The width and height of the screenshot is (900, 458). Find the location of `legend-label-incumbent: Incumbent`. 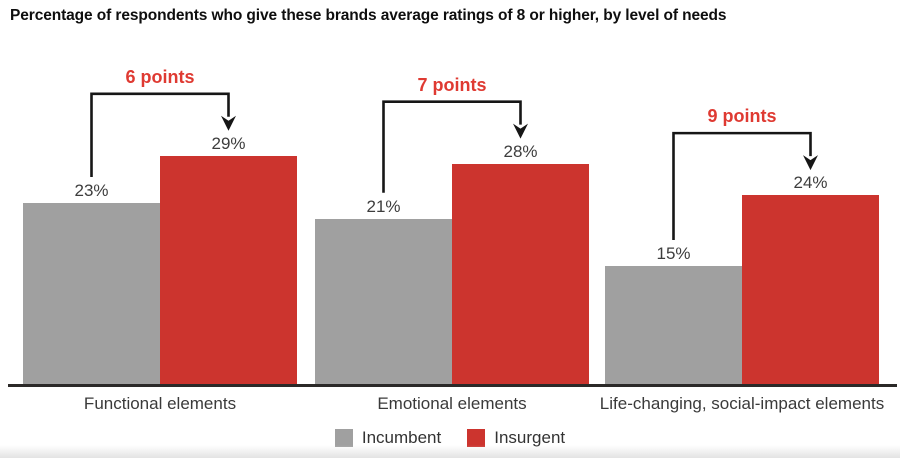

legend-label-incumbent: Incumbent is located at coordinates (401, 437).